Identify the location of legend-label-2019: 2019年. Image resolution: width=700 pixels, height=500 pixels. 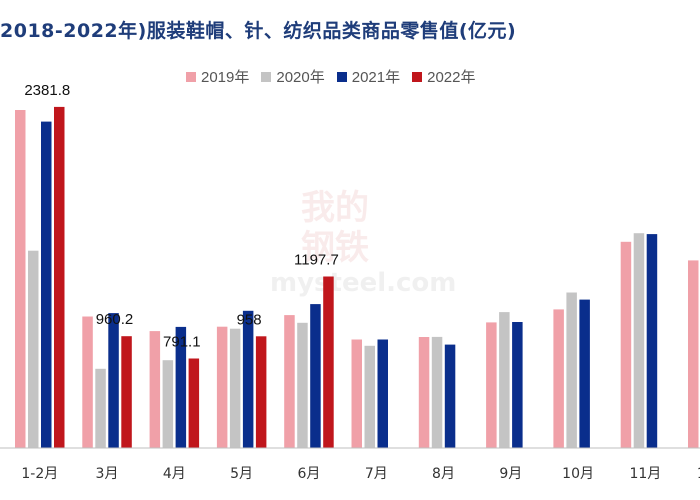
(225, 77).